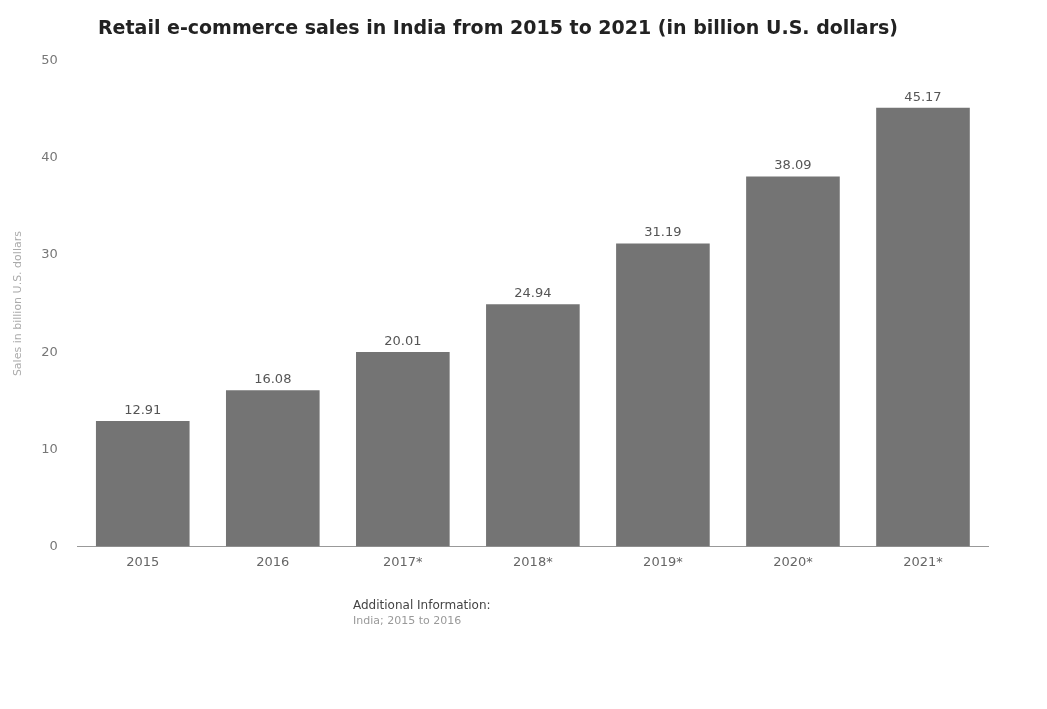 The image size is (1047, 709). I want to click on data-label: 12.91, so click(143, 409).